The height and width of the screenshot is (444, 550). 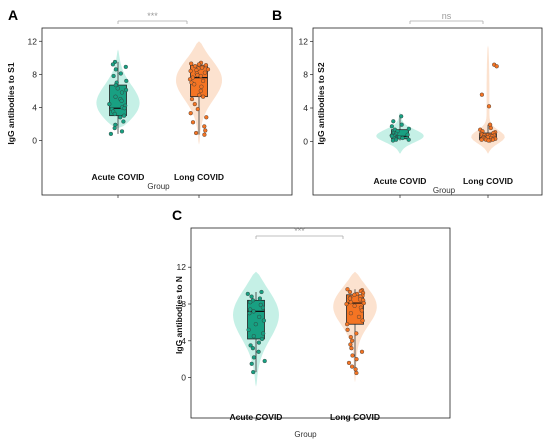 I want to click on series-acute, so click(x=256, y=329).